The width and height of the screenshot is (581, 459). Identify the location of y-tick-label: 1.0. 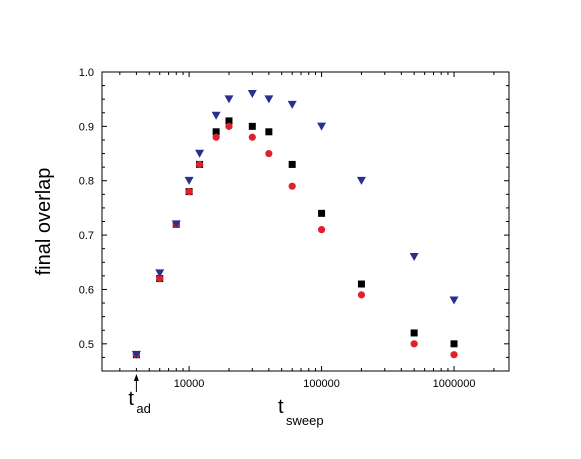
(86, 73).